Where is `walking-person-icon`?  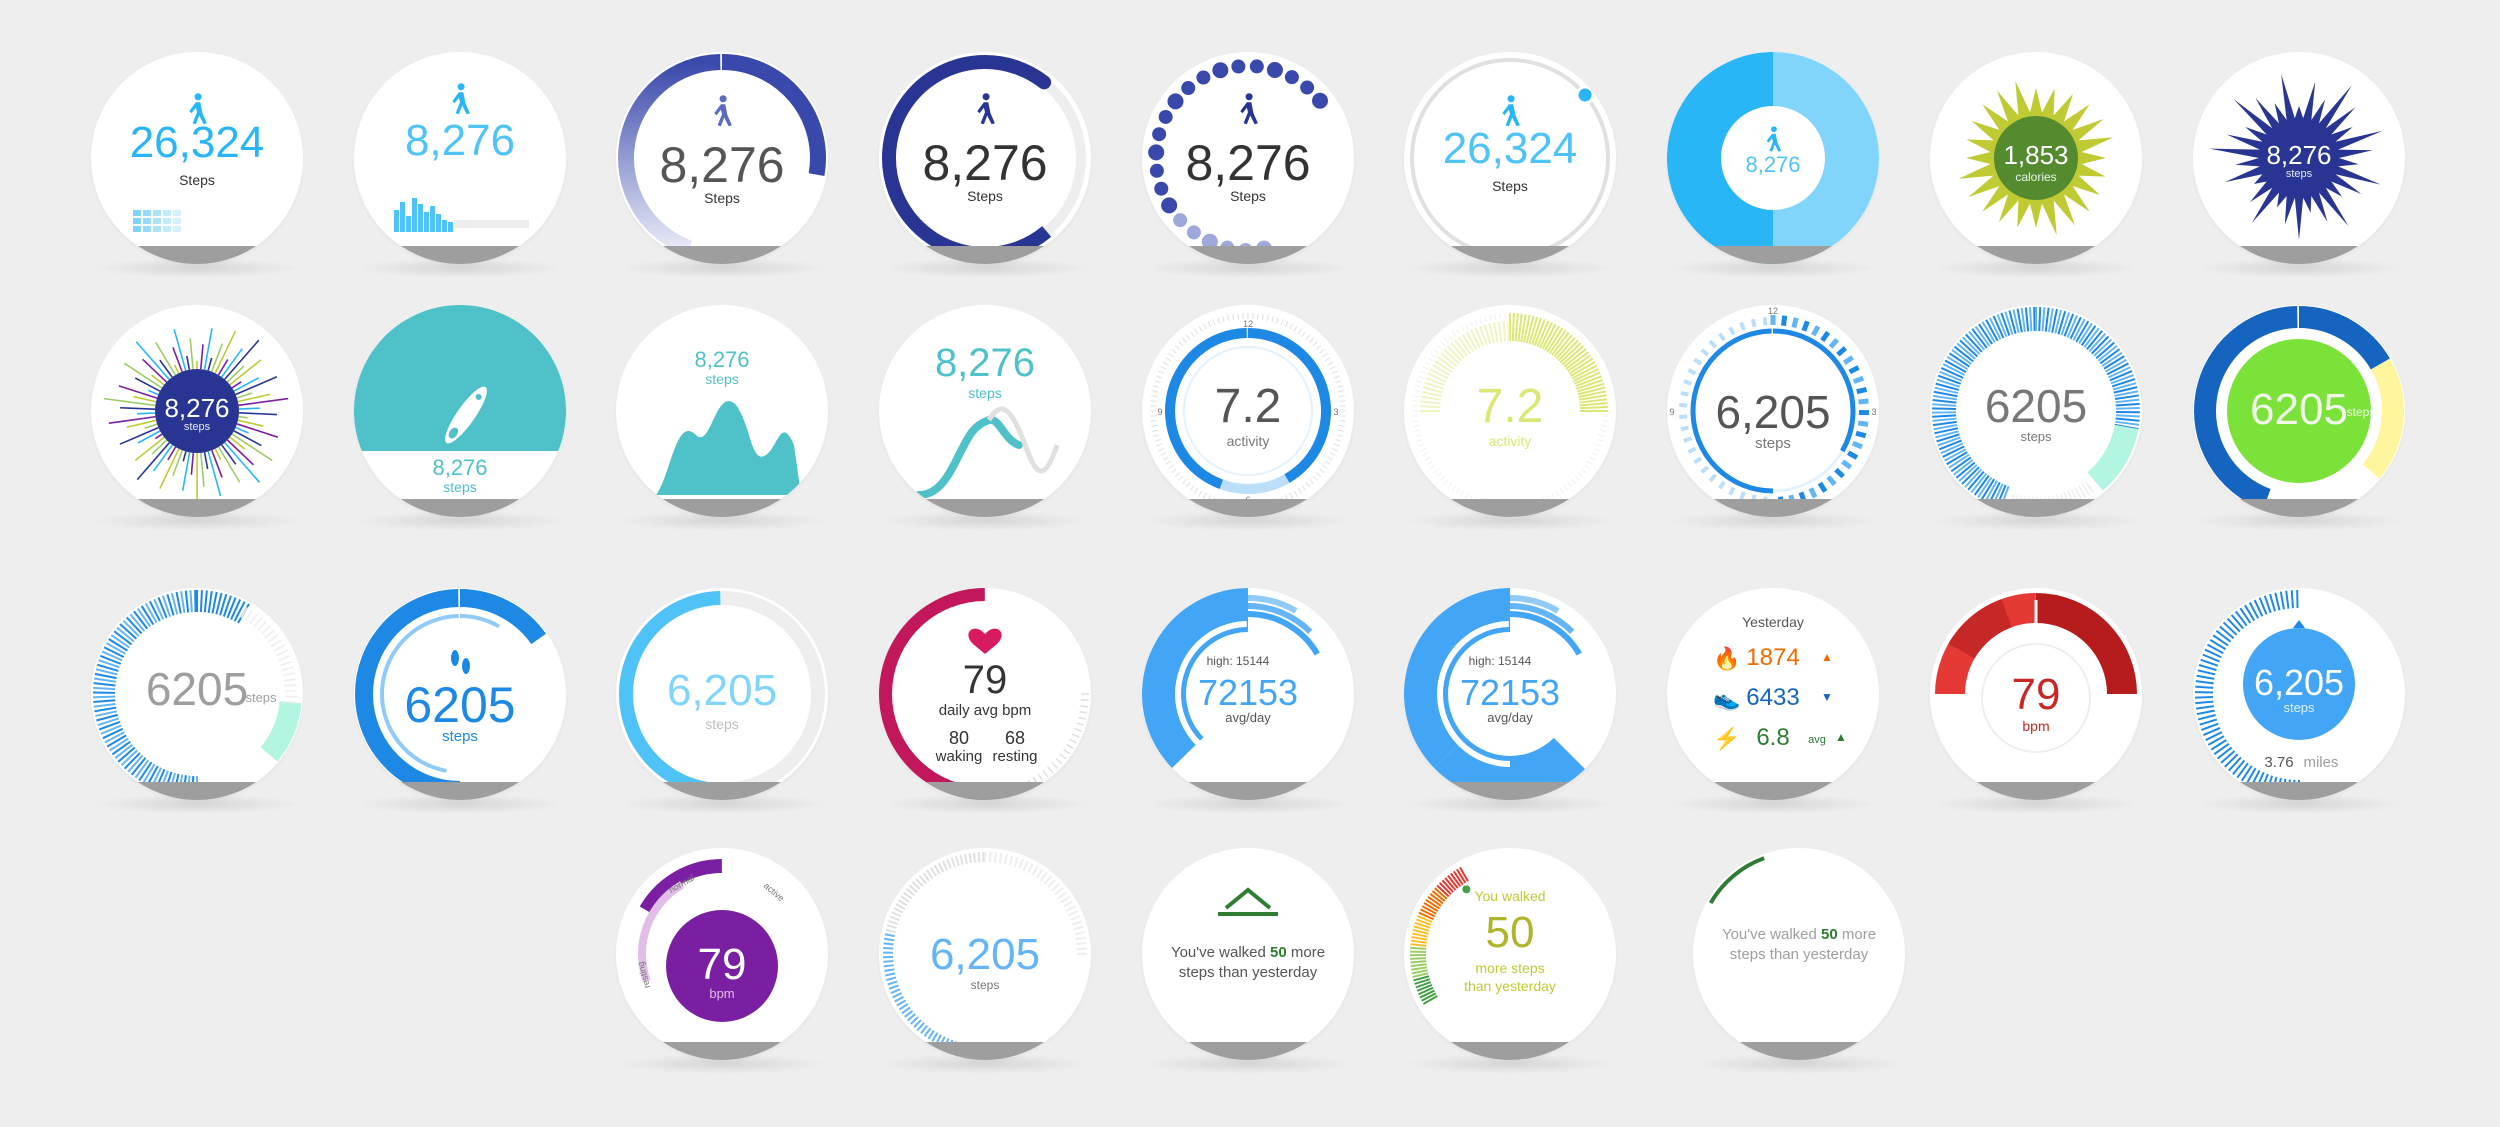 walking-person-icon is located at coordinates (723, 111).